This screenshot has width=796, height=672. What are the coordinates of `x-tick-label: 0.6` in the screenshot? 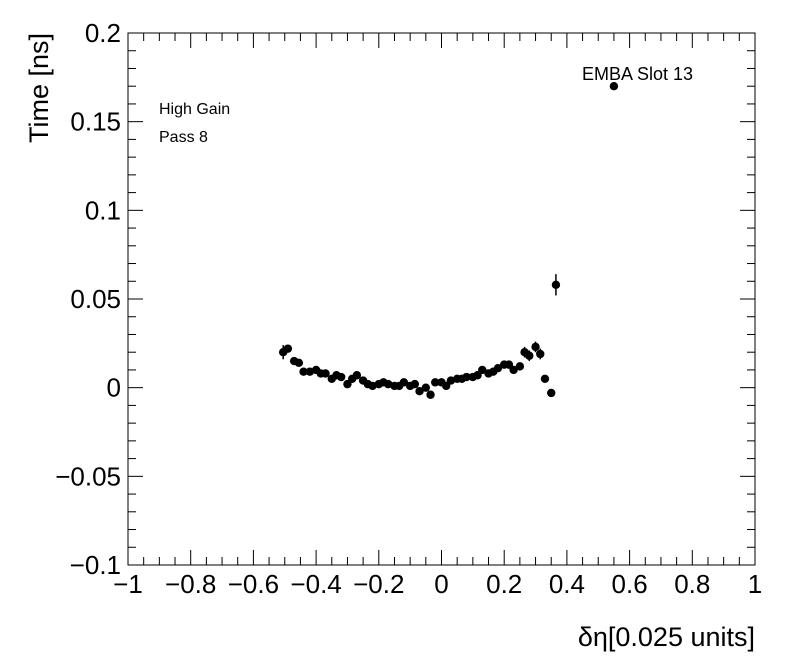 It's located at (630, 584).